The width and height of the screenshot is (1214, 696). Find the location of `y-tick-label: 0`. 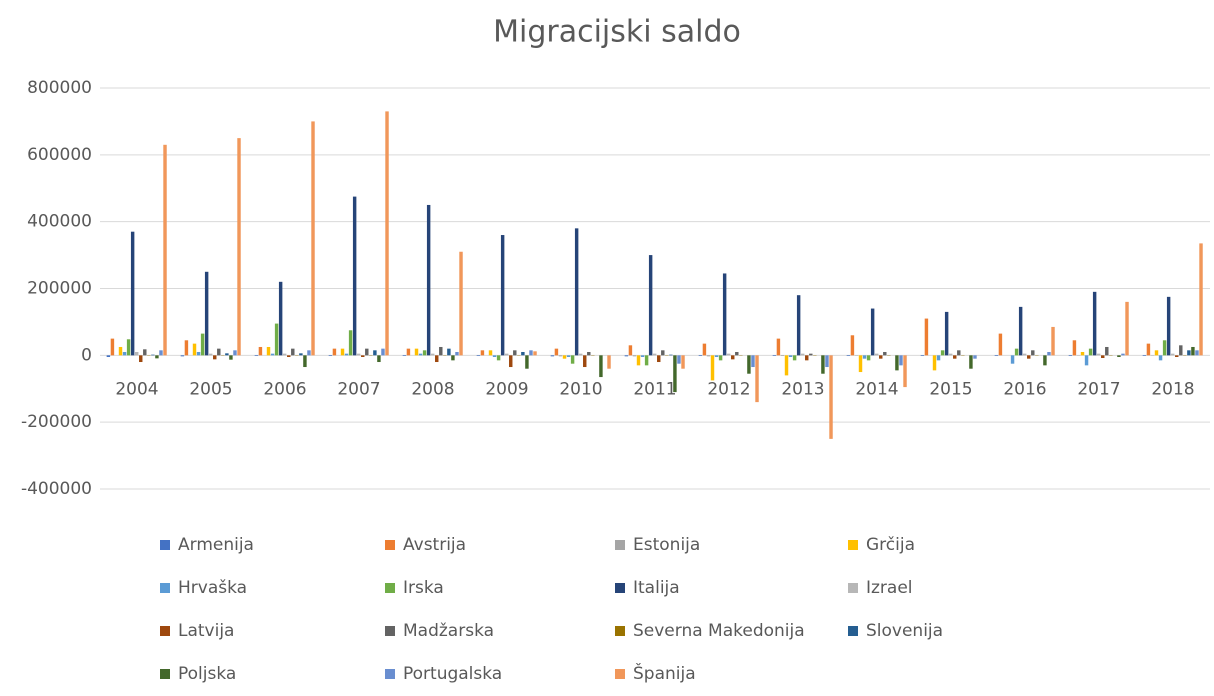

y-tick-label: 0 is located at coordinates (86, 355).